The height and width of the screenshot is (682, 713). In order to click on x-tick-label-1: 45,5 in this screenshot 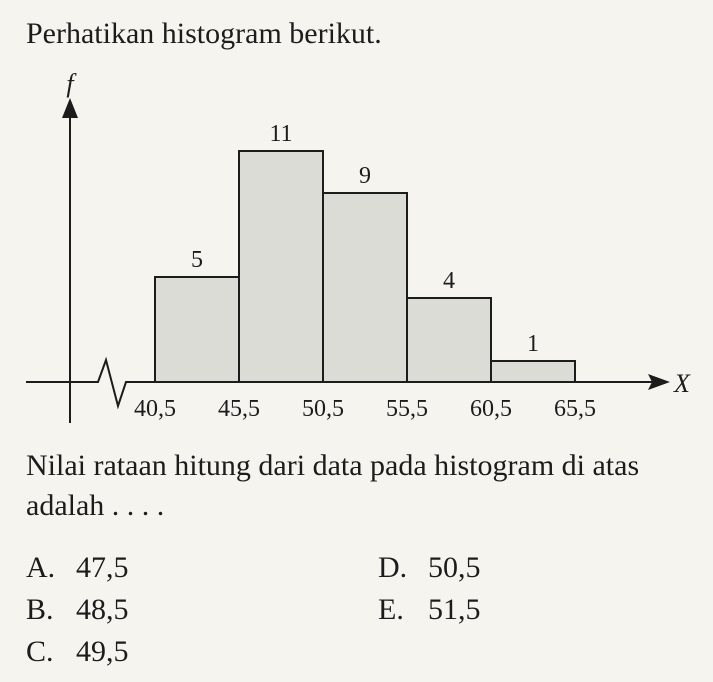, I will do `click(239, 409)`.